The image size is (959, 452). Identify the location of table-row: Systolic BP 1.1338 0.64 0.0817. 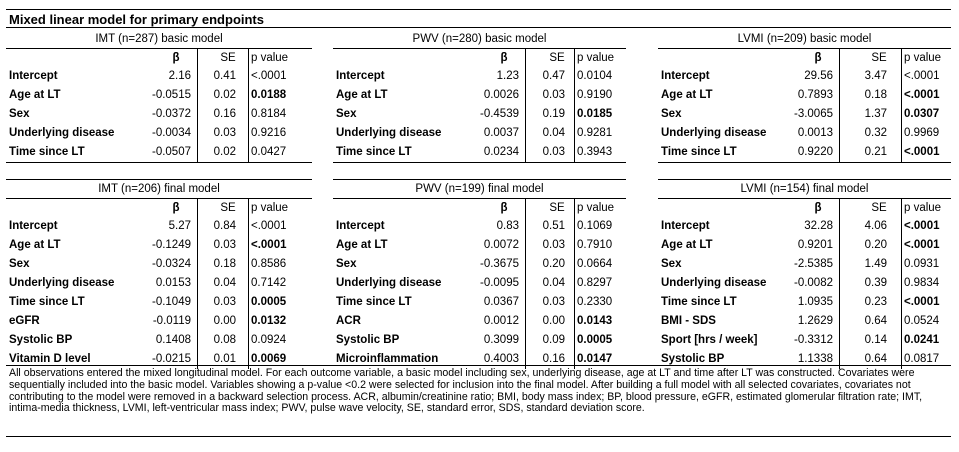
(804, 359).